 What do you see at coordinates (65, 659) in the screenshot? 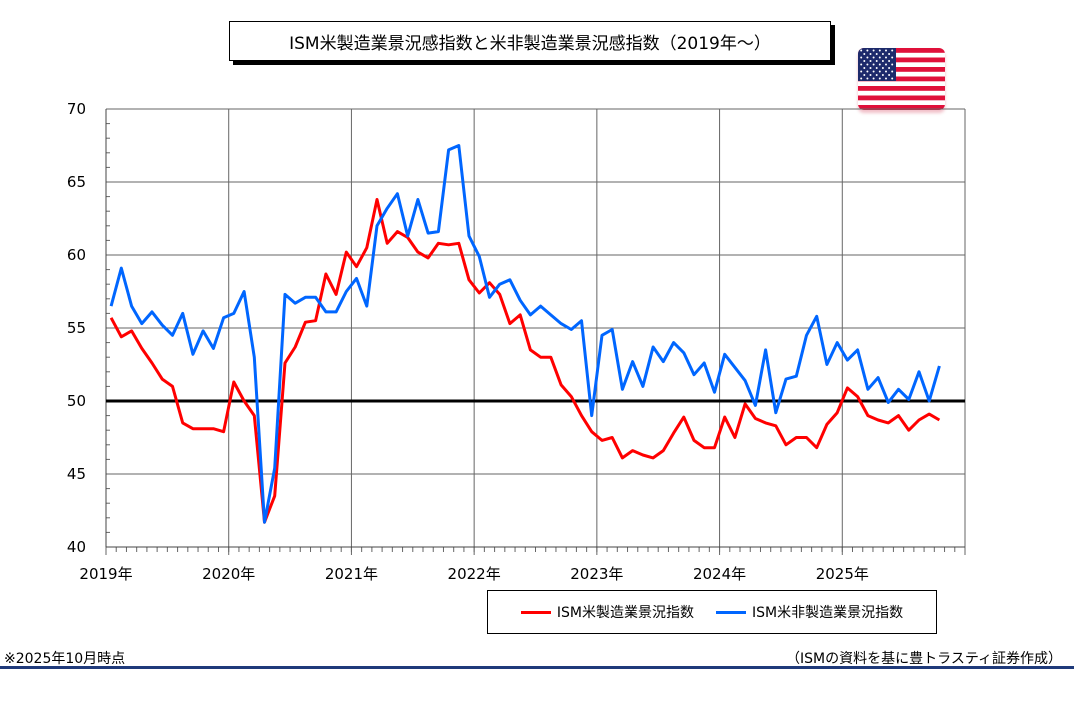
I see `footnote-date: ※2025年10月時点` at bounding box center [65, 659].